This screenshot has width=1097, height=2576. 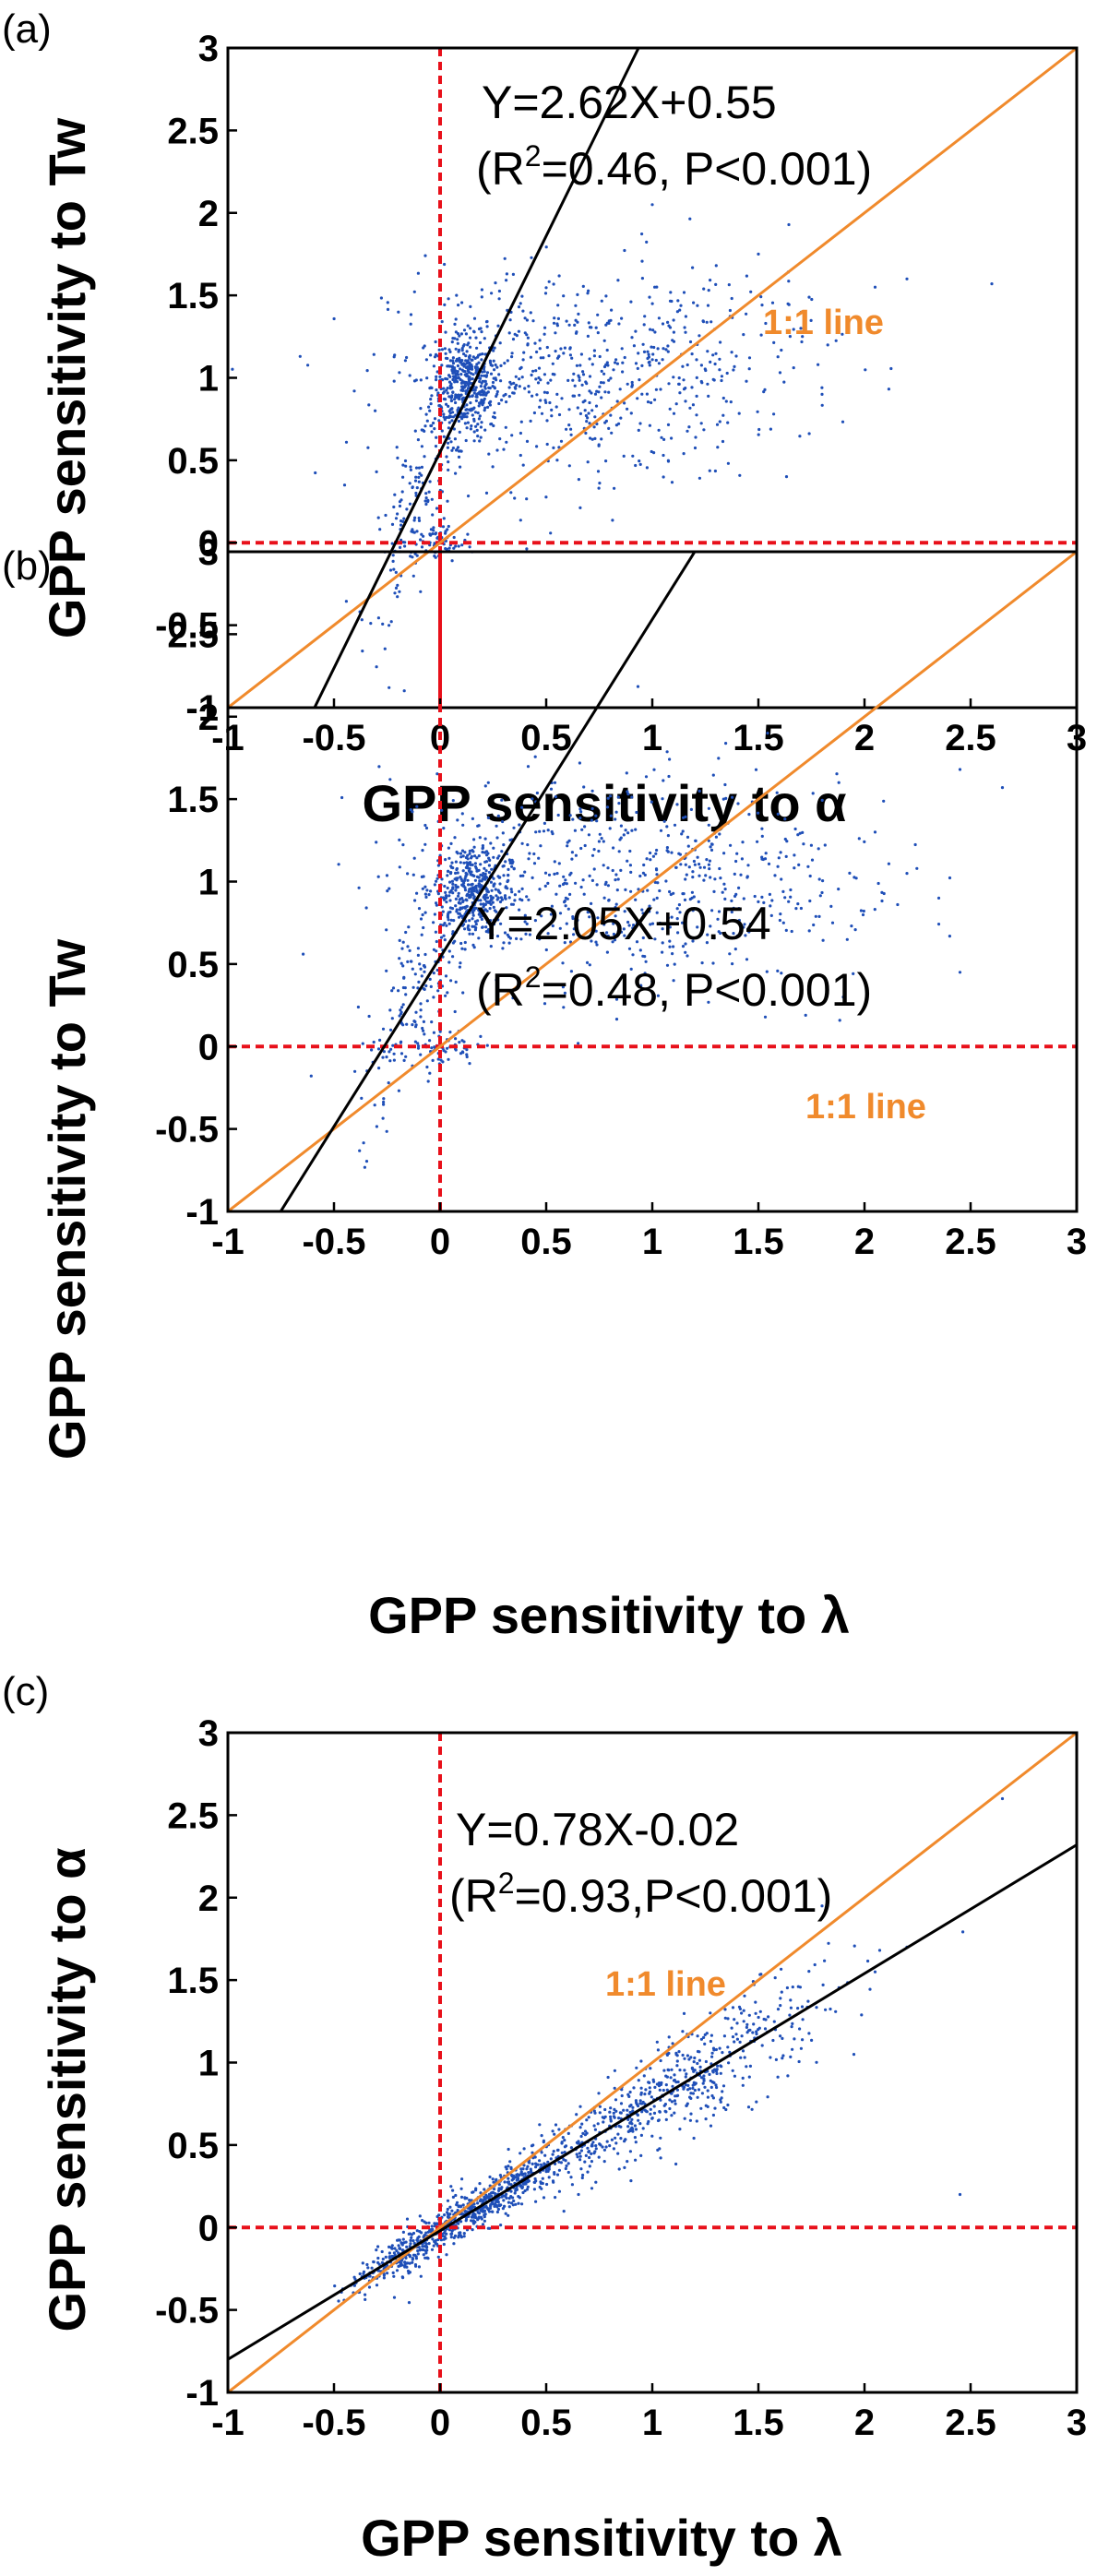 I want to click on panel-a-y-tick-label: 3, so click(x=208, y=49).